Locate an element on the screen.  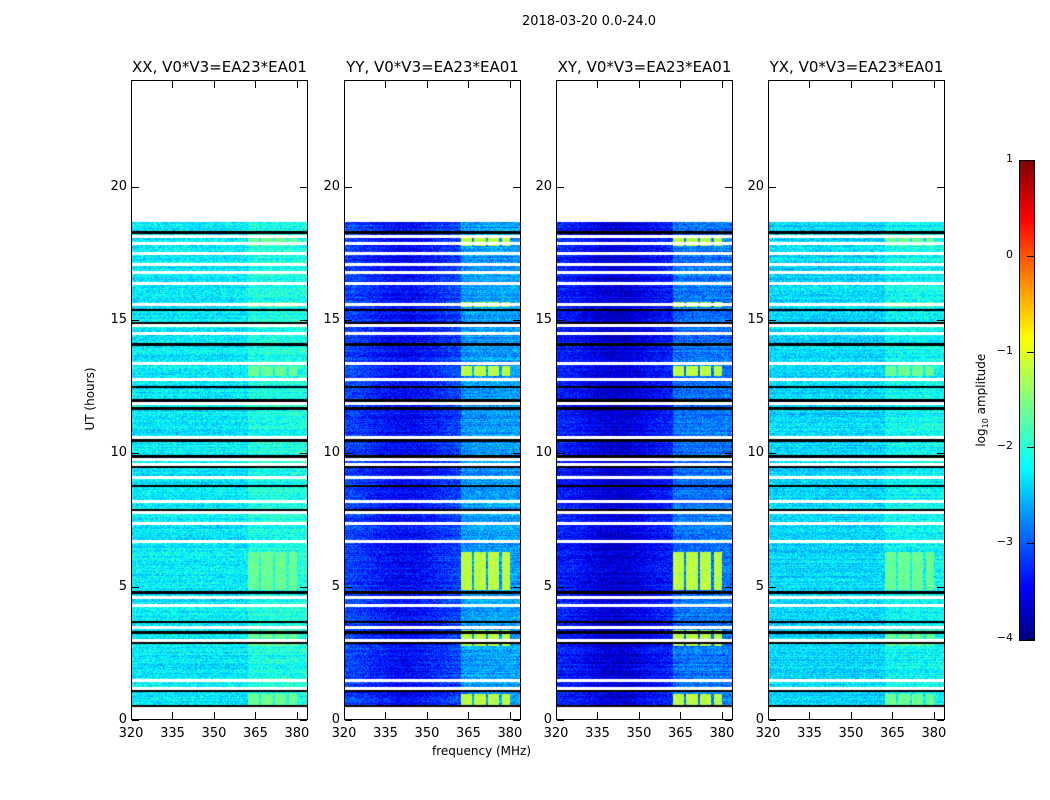
colorbar-label: log10 amplitude is located at coordinates (982, 400).